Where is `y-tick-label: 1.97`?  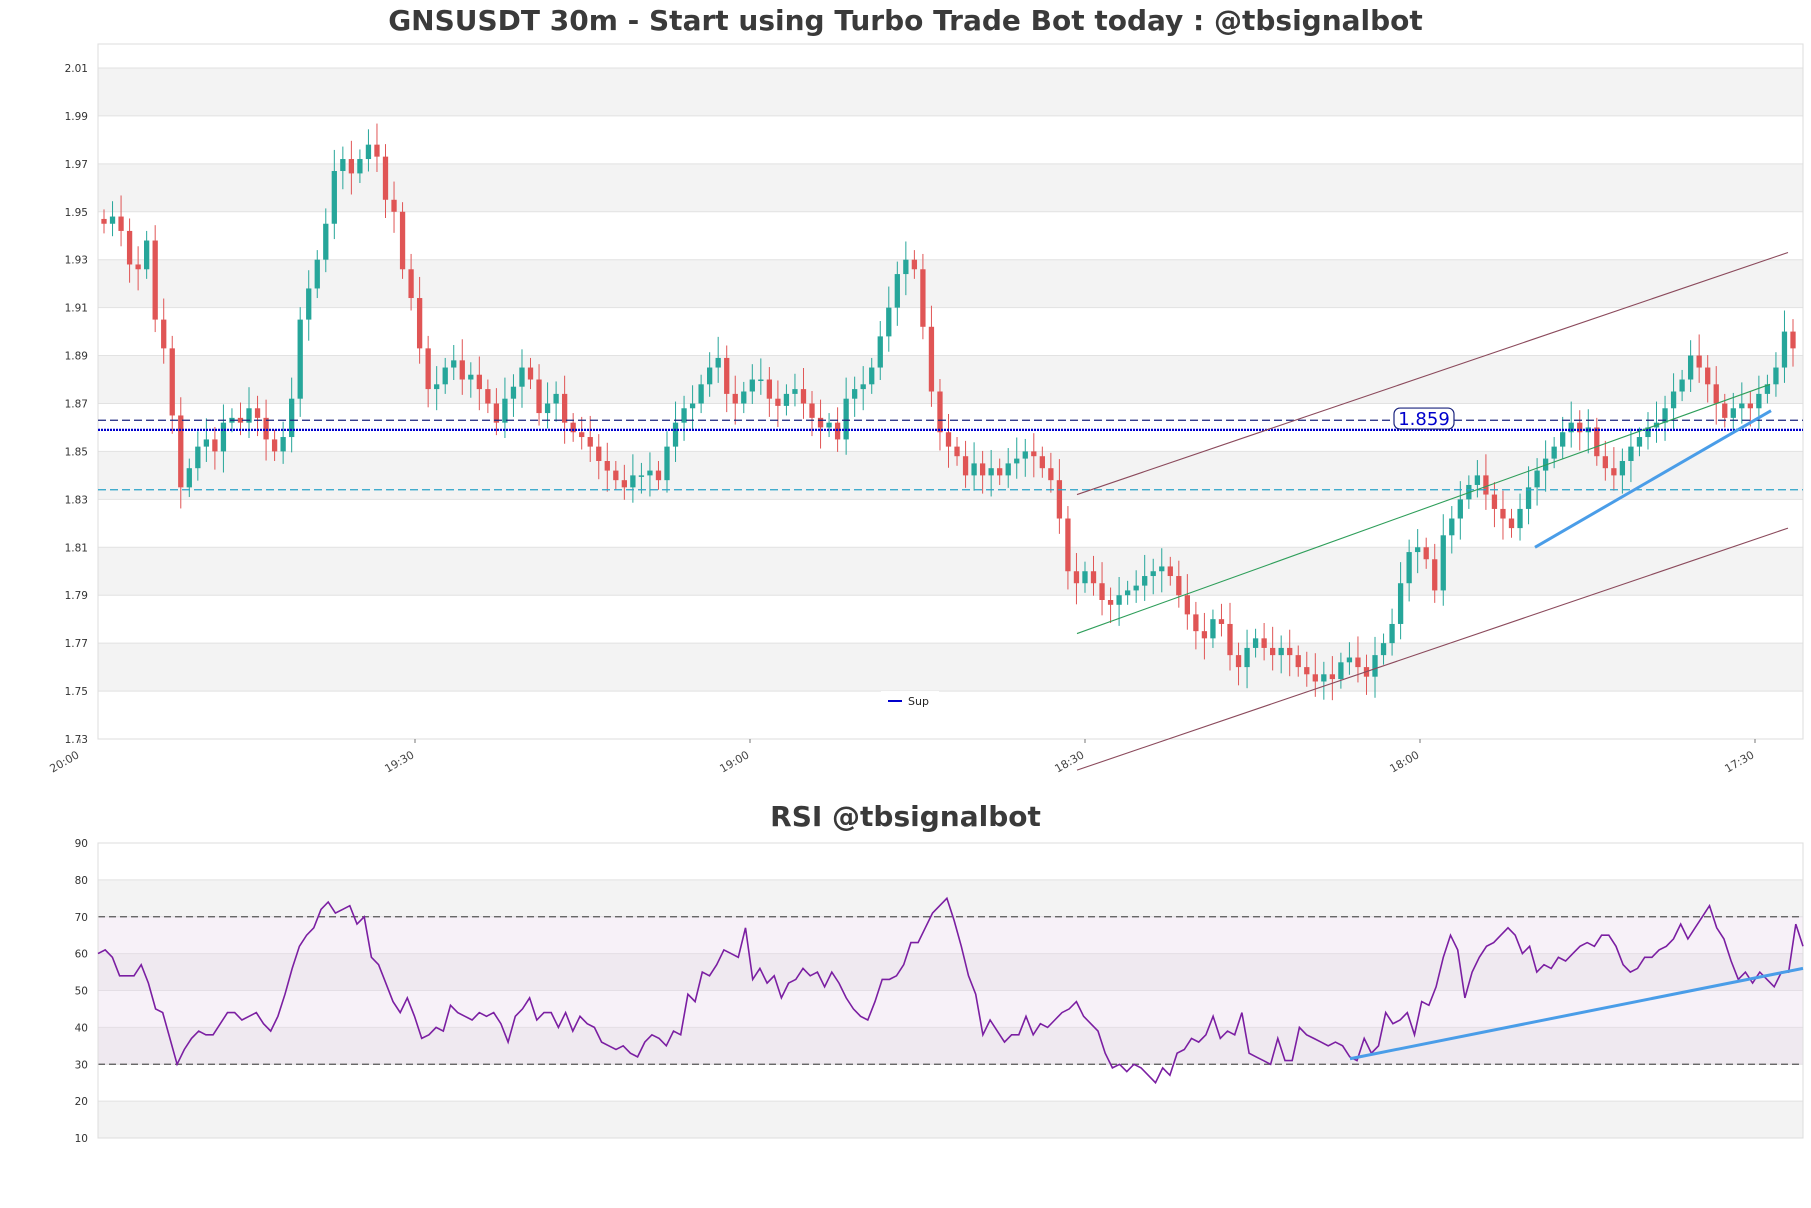
y-tick-label: 1.97 is located at coordinates (76, 165).